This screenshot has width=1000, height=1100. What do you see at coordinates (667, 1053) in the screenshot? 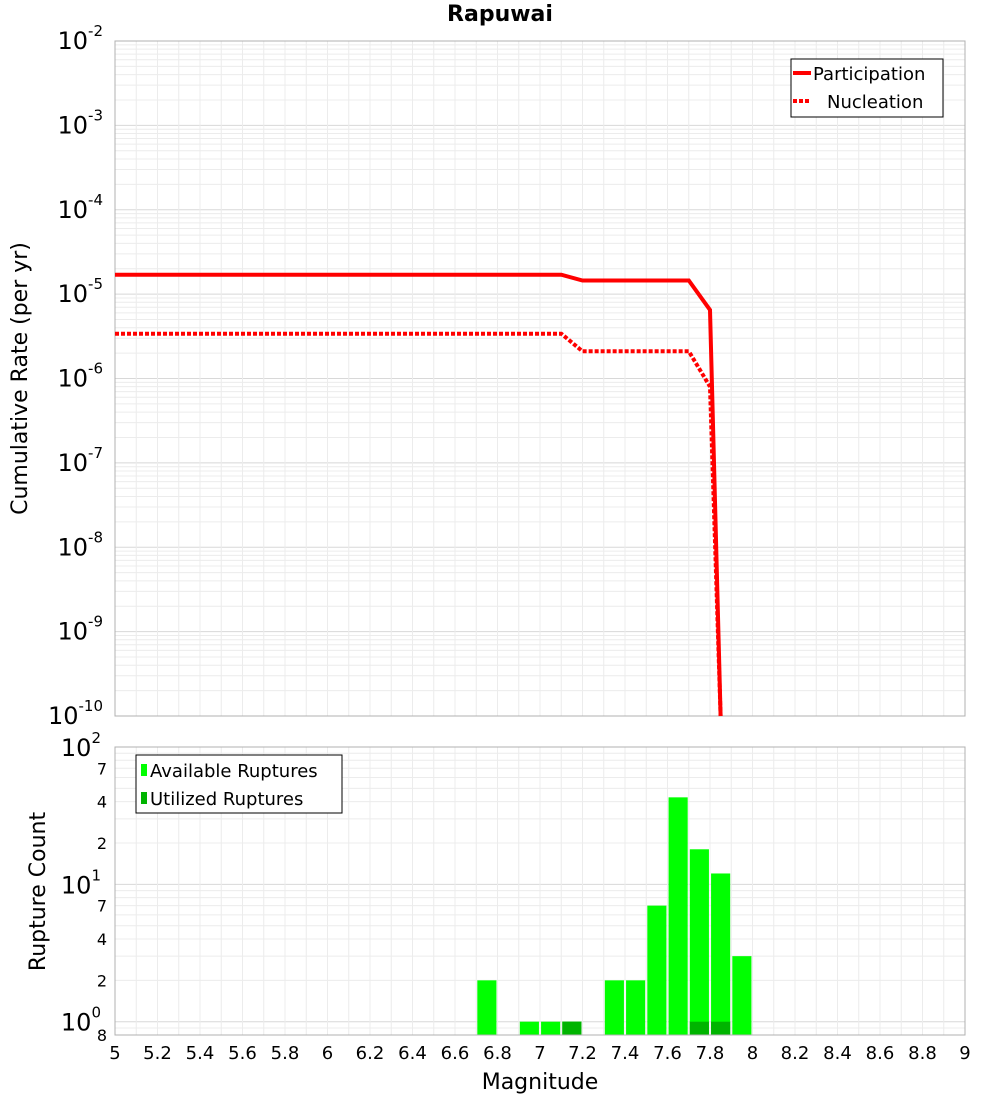
I see `x-tick-label: 7.6` at bounding box center [667, 1053].